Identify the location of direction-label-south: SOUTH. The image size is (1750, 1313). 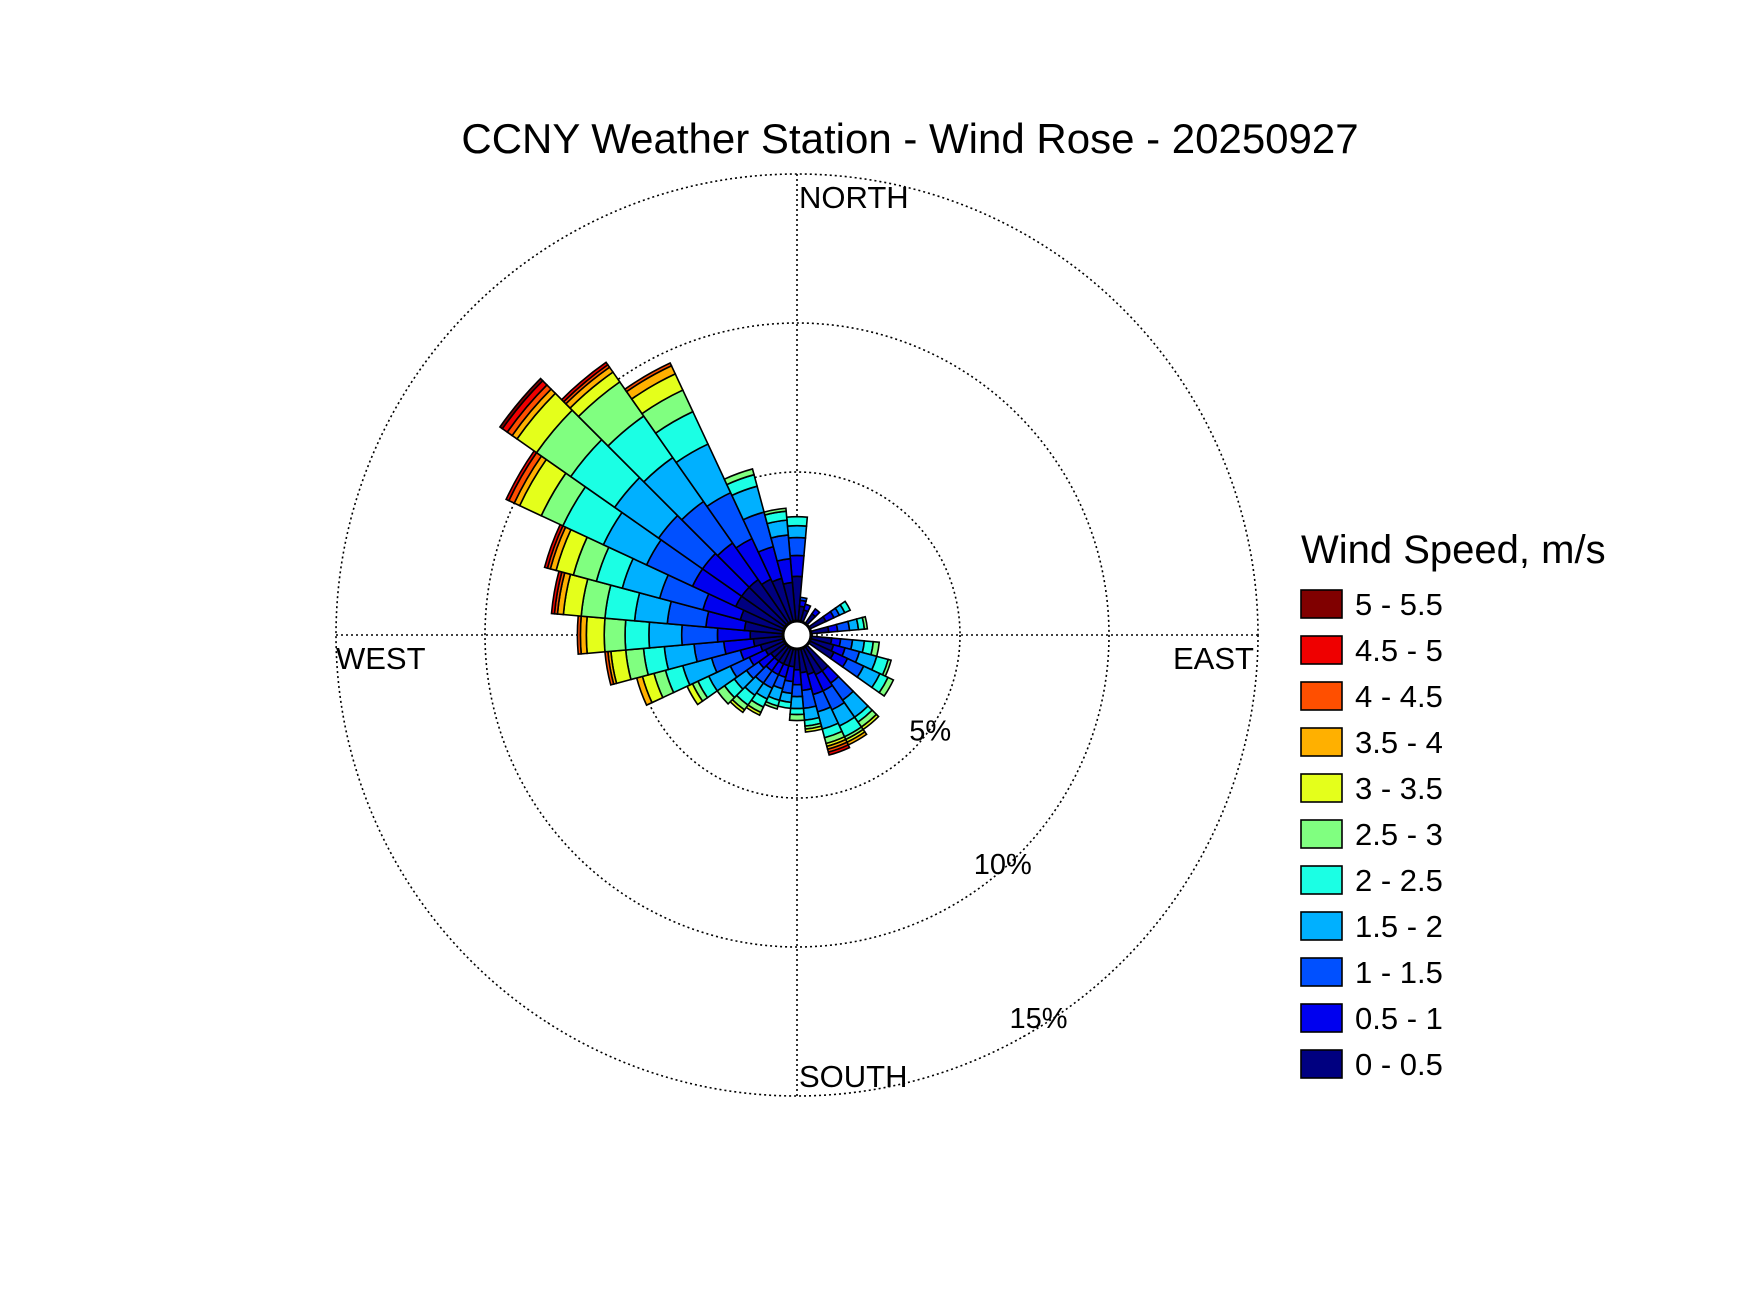
(853, 1076).